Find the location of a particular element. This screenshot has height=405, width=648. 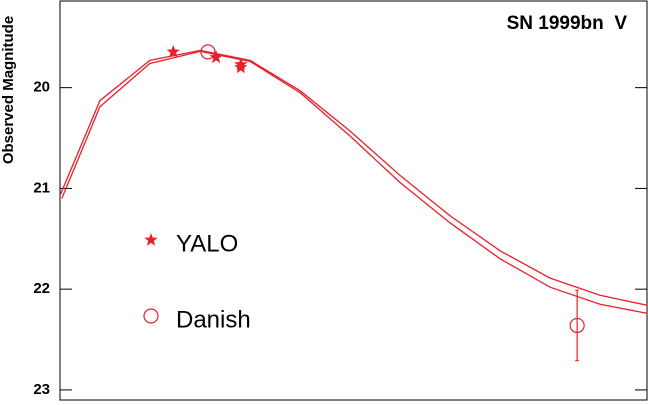

legend-label: Danish is located at coordinates (213, 319).